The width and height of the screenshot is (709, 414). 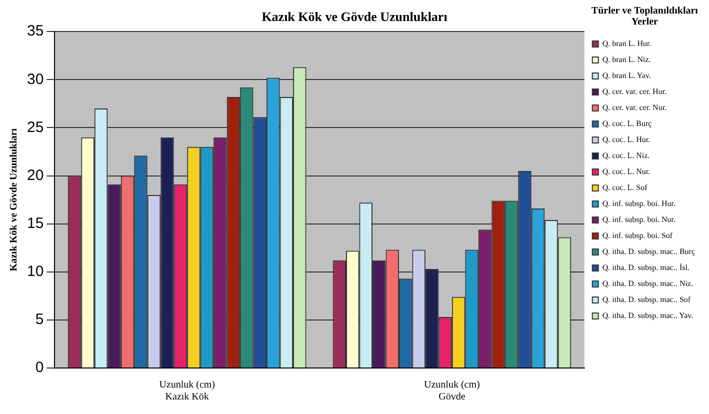 What do you see at coordinates (626, 75) in the screenshot?
I see `legend-label: Q. bran L. Yav.` at bounding box center [626, 75].